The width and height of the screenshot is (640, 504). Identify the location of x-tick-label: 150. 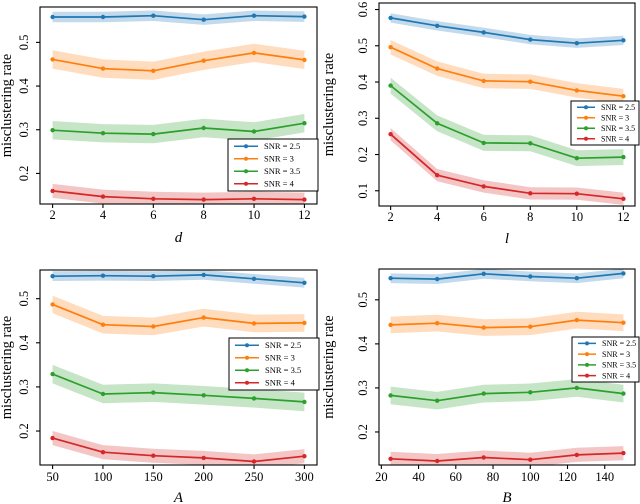
(153, 477).